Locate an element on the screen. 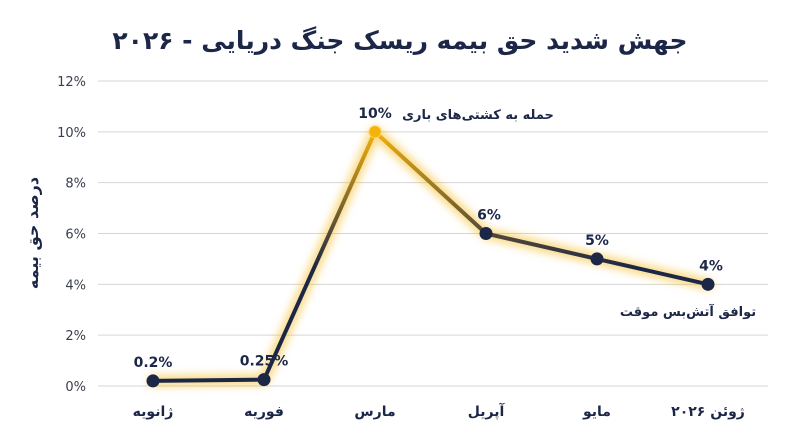 Image resolution: width=800 pixels, height=447 pixels. data-label: 4% is located at coordinates (711, 266).